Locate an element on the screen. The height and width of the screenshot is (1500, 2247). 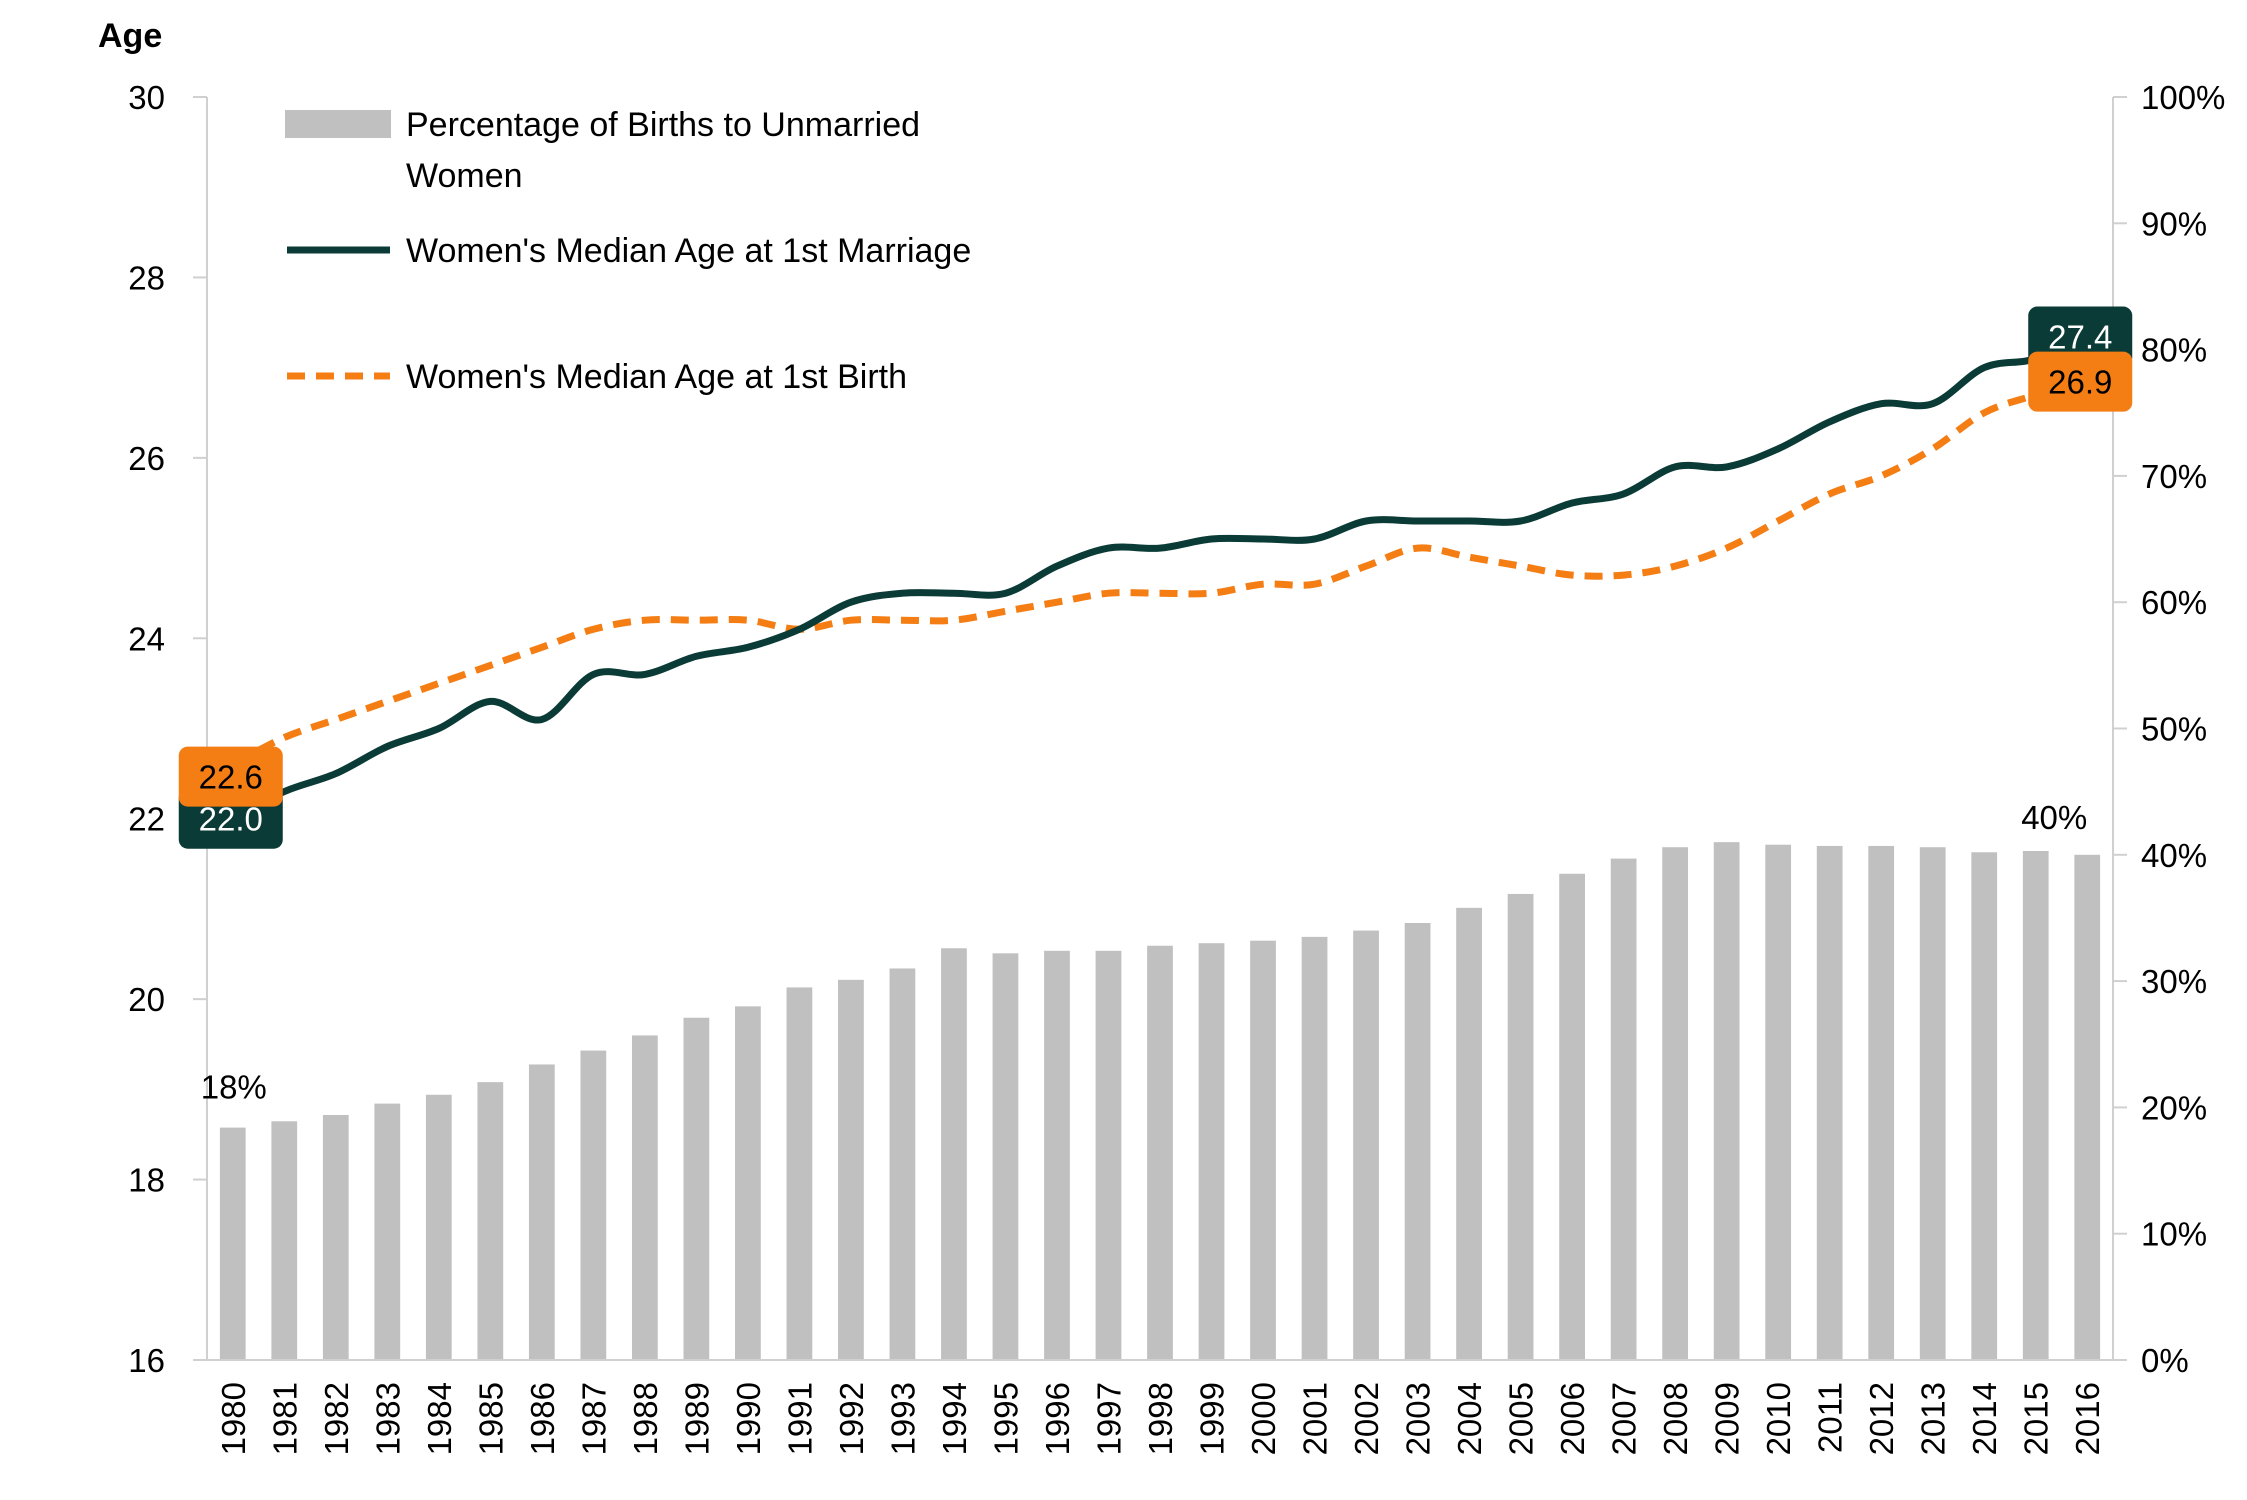
bar-2008 is located at coordinates (1675, 1103).